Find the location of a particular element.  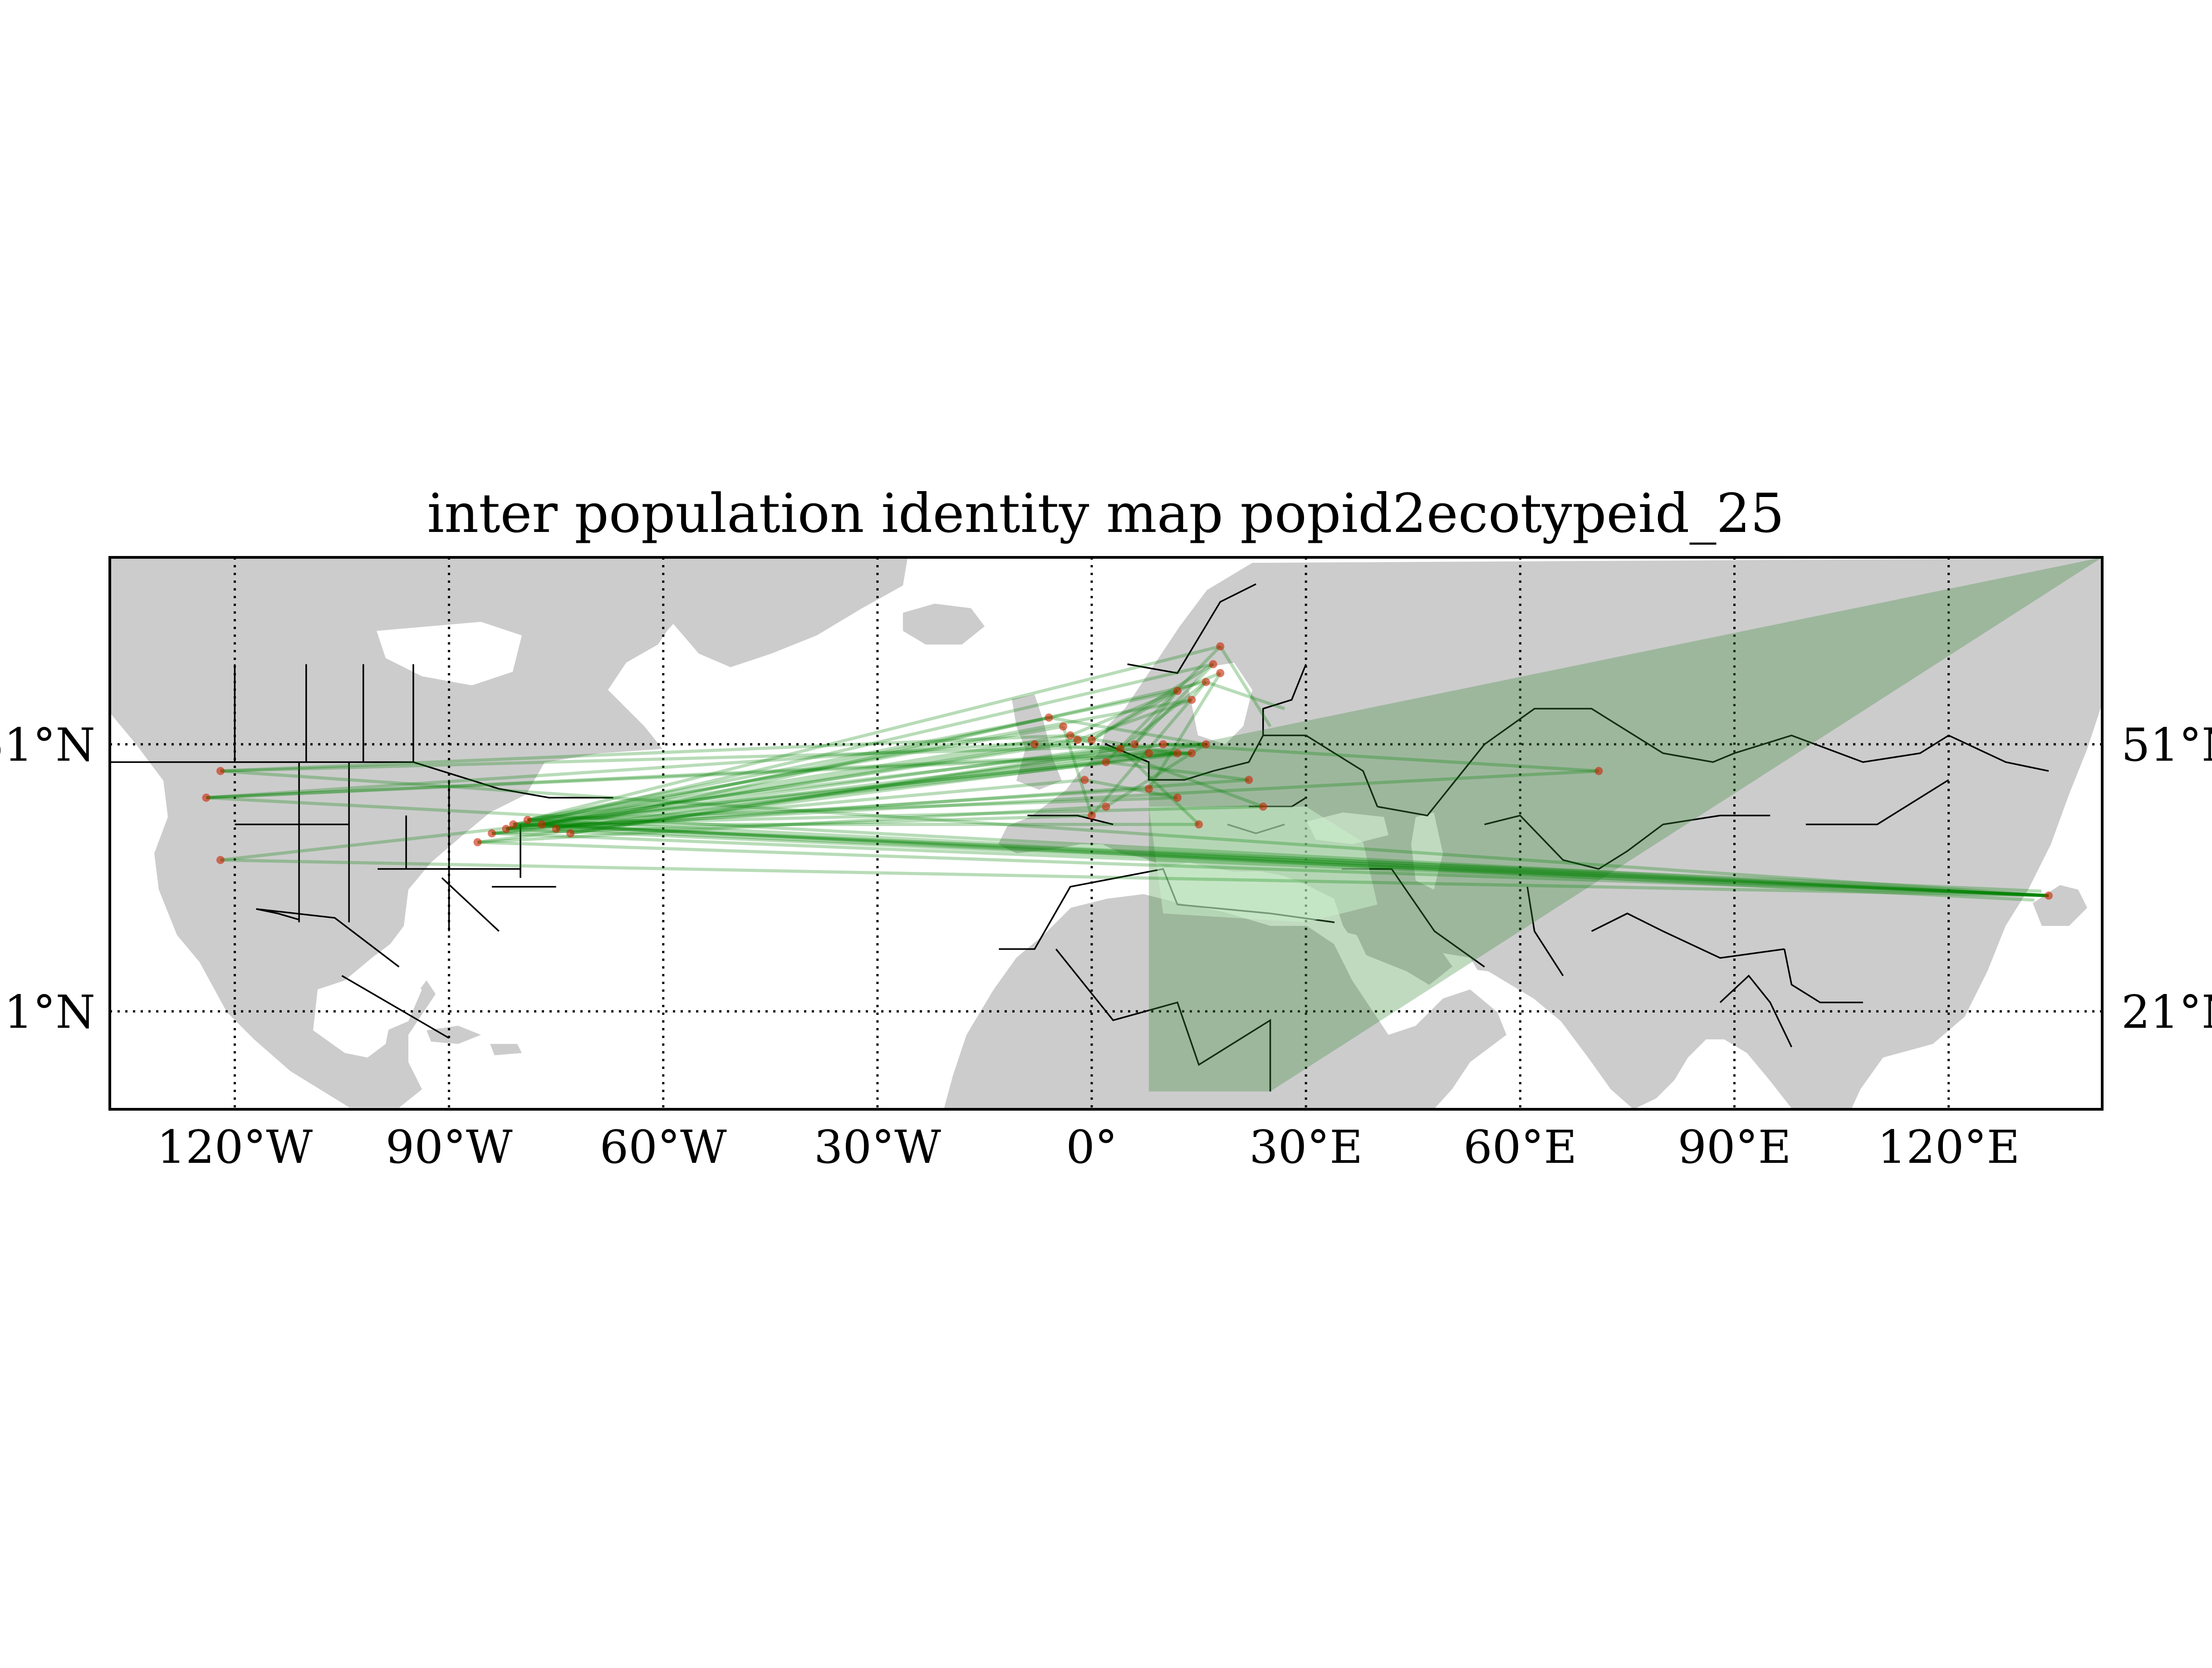

lon-tick-label: 120°E is located at coordinates (1949, 1147).